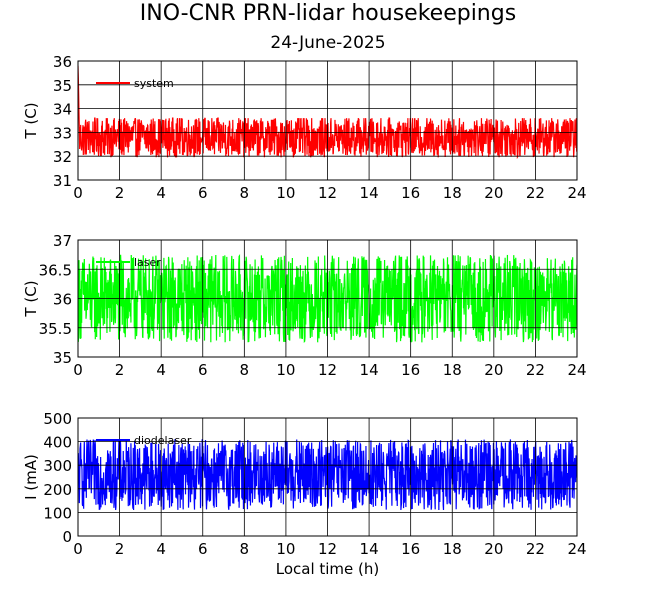  Describe the element at coordinates (57, 443) in the screenshot. I see `y-tick-label: 400` at that location.